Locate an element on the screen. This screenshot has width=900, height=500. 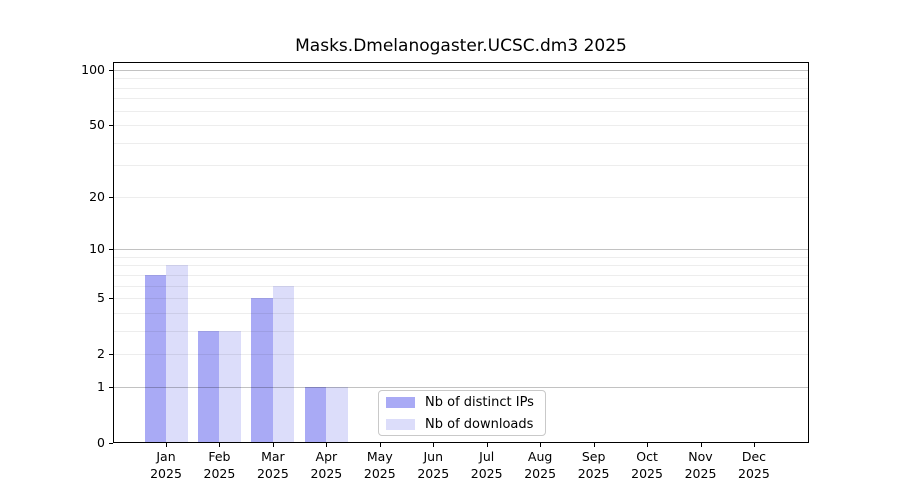
x-tick-label-may: May 2025 is located at coordinates (379, 465).